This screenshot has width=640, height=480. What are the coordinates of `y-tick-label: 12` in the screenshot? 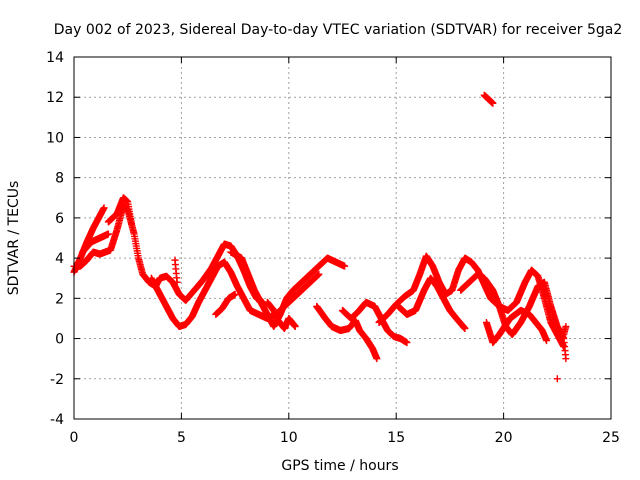 It's located at (55, 98).